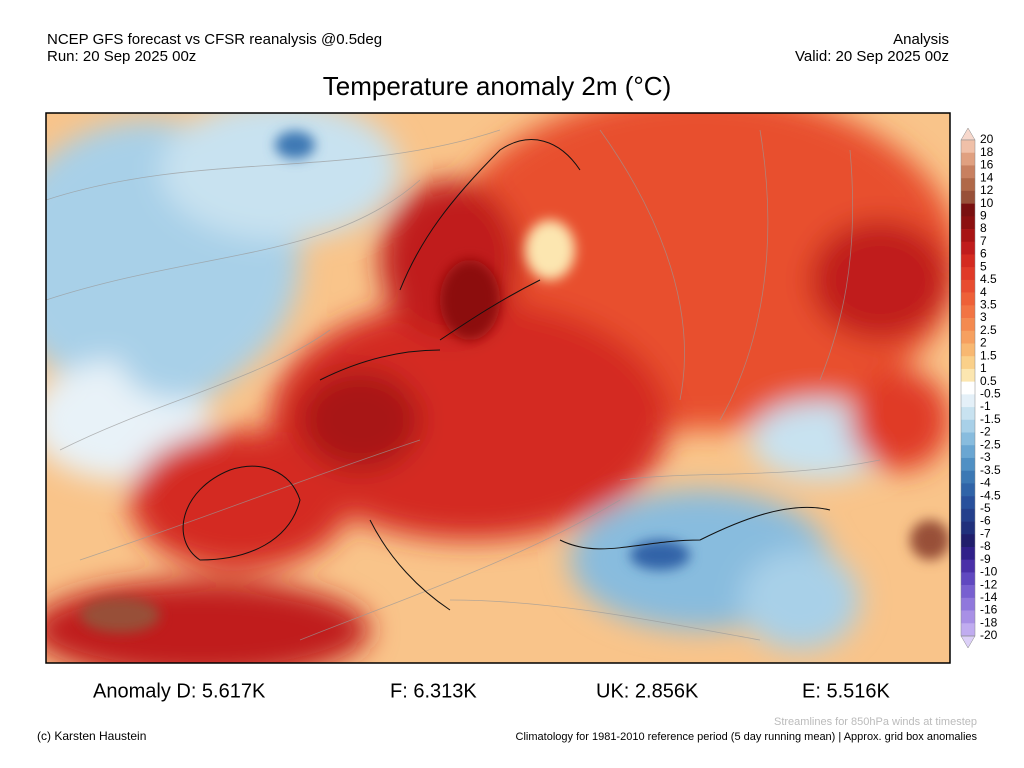 This screenshot has height=768, width=1024. I want to click on colorbar-label: -16, so click(989, 610).